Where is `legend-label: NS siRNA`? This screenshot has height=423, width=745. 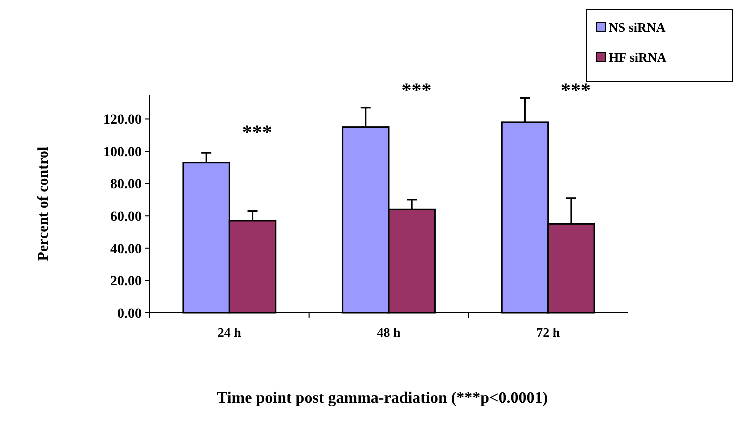
legend-label: NS siRNA is located at coordinates (637, 27).